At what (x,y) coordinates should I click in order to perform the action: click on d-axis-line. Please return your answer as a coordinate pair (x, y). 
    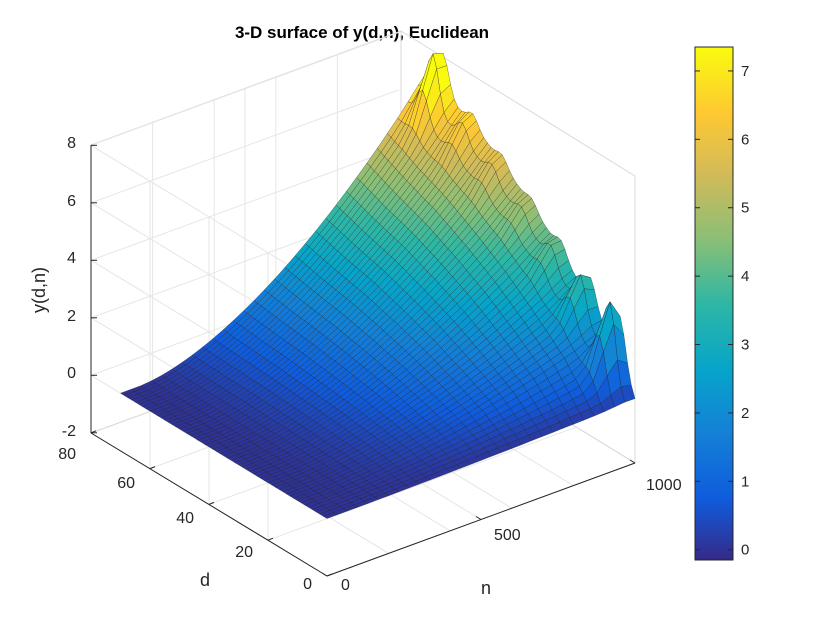
    Looking at the image, I should click on (209, 504).